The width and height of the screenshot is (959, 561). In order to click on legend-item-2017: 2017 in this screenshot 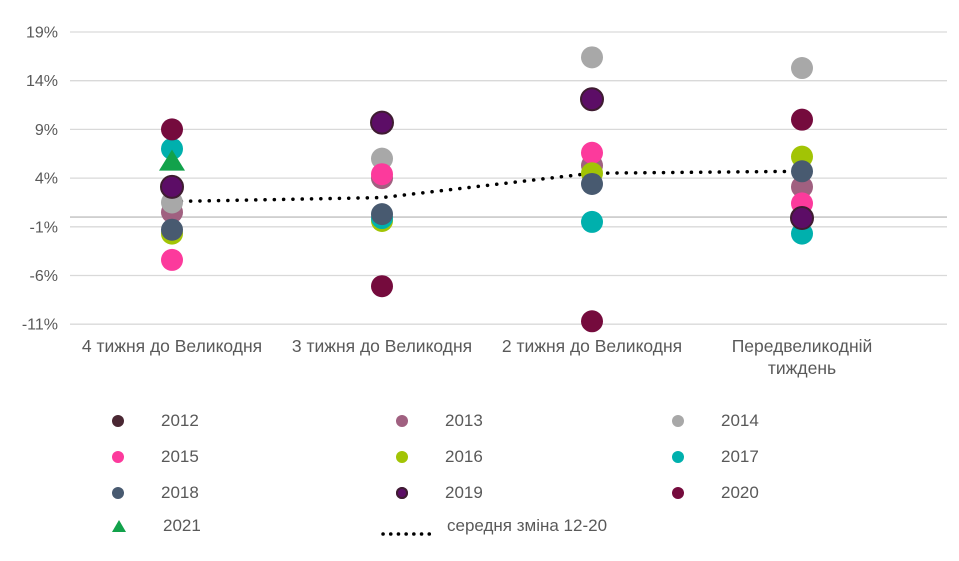, I will do `click(715, 457)`.